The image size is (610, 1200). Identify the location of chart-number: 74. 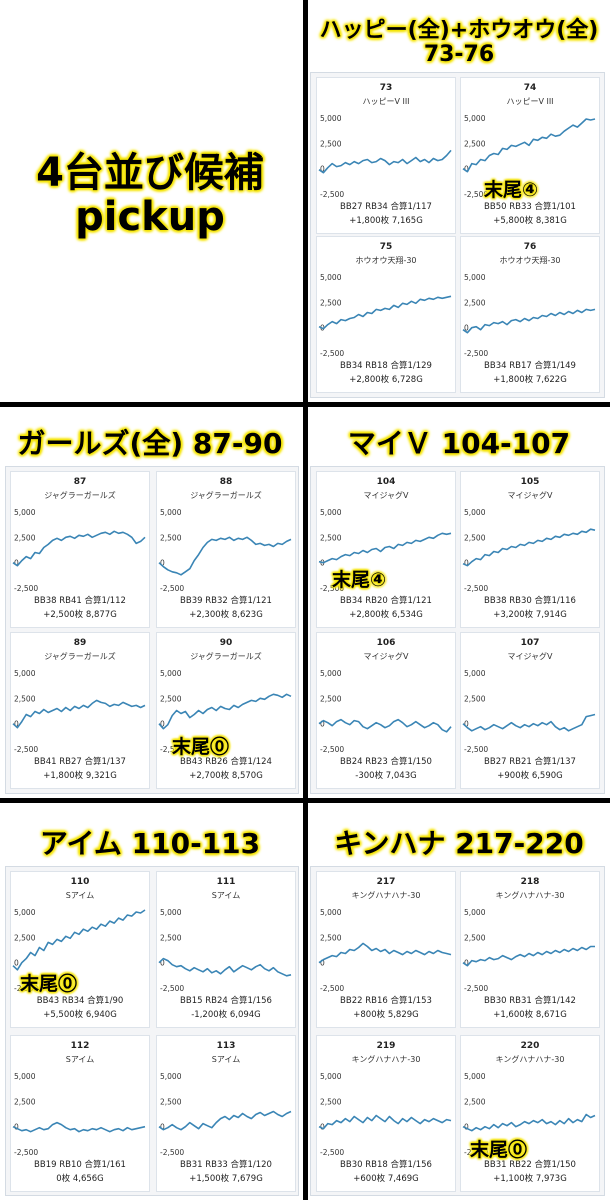
(530, 88).